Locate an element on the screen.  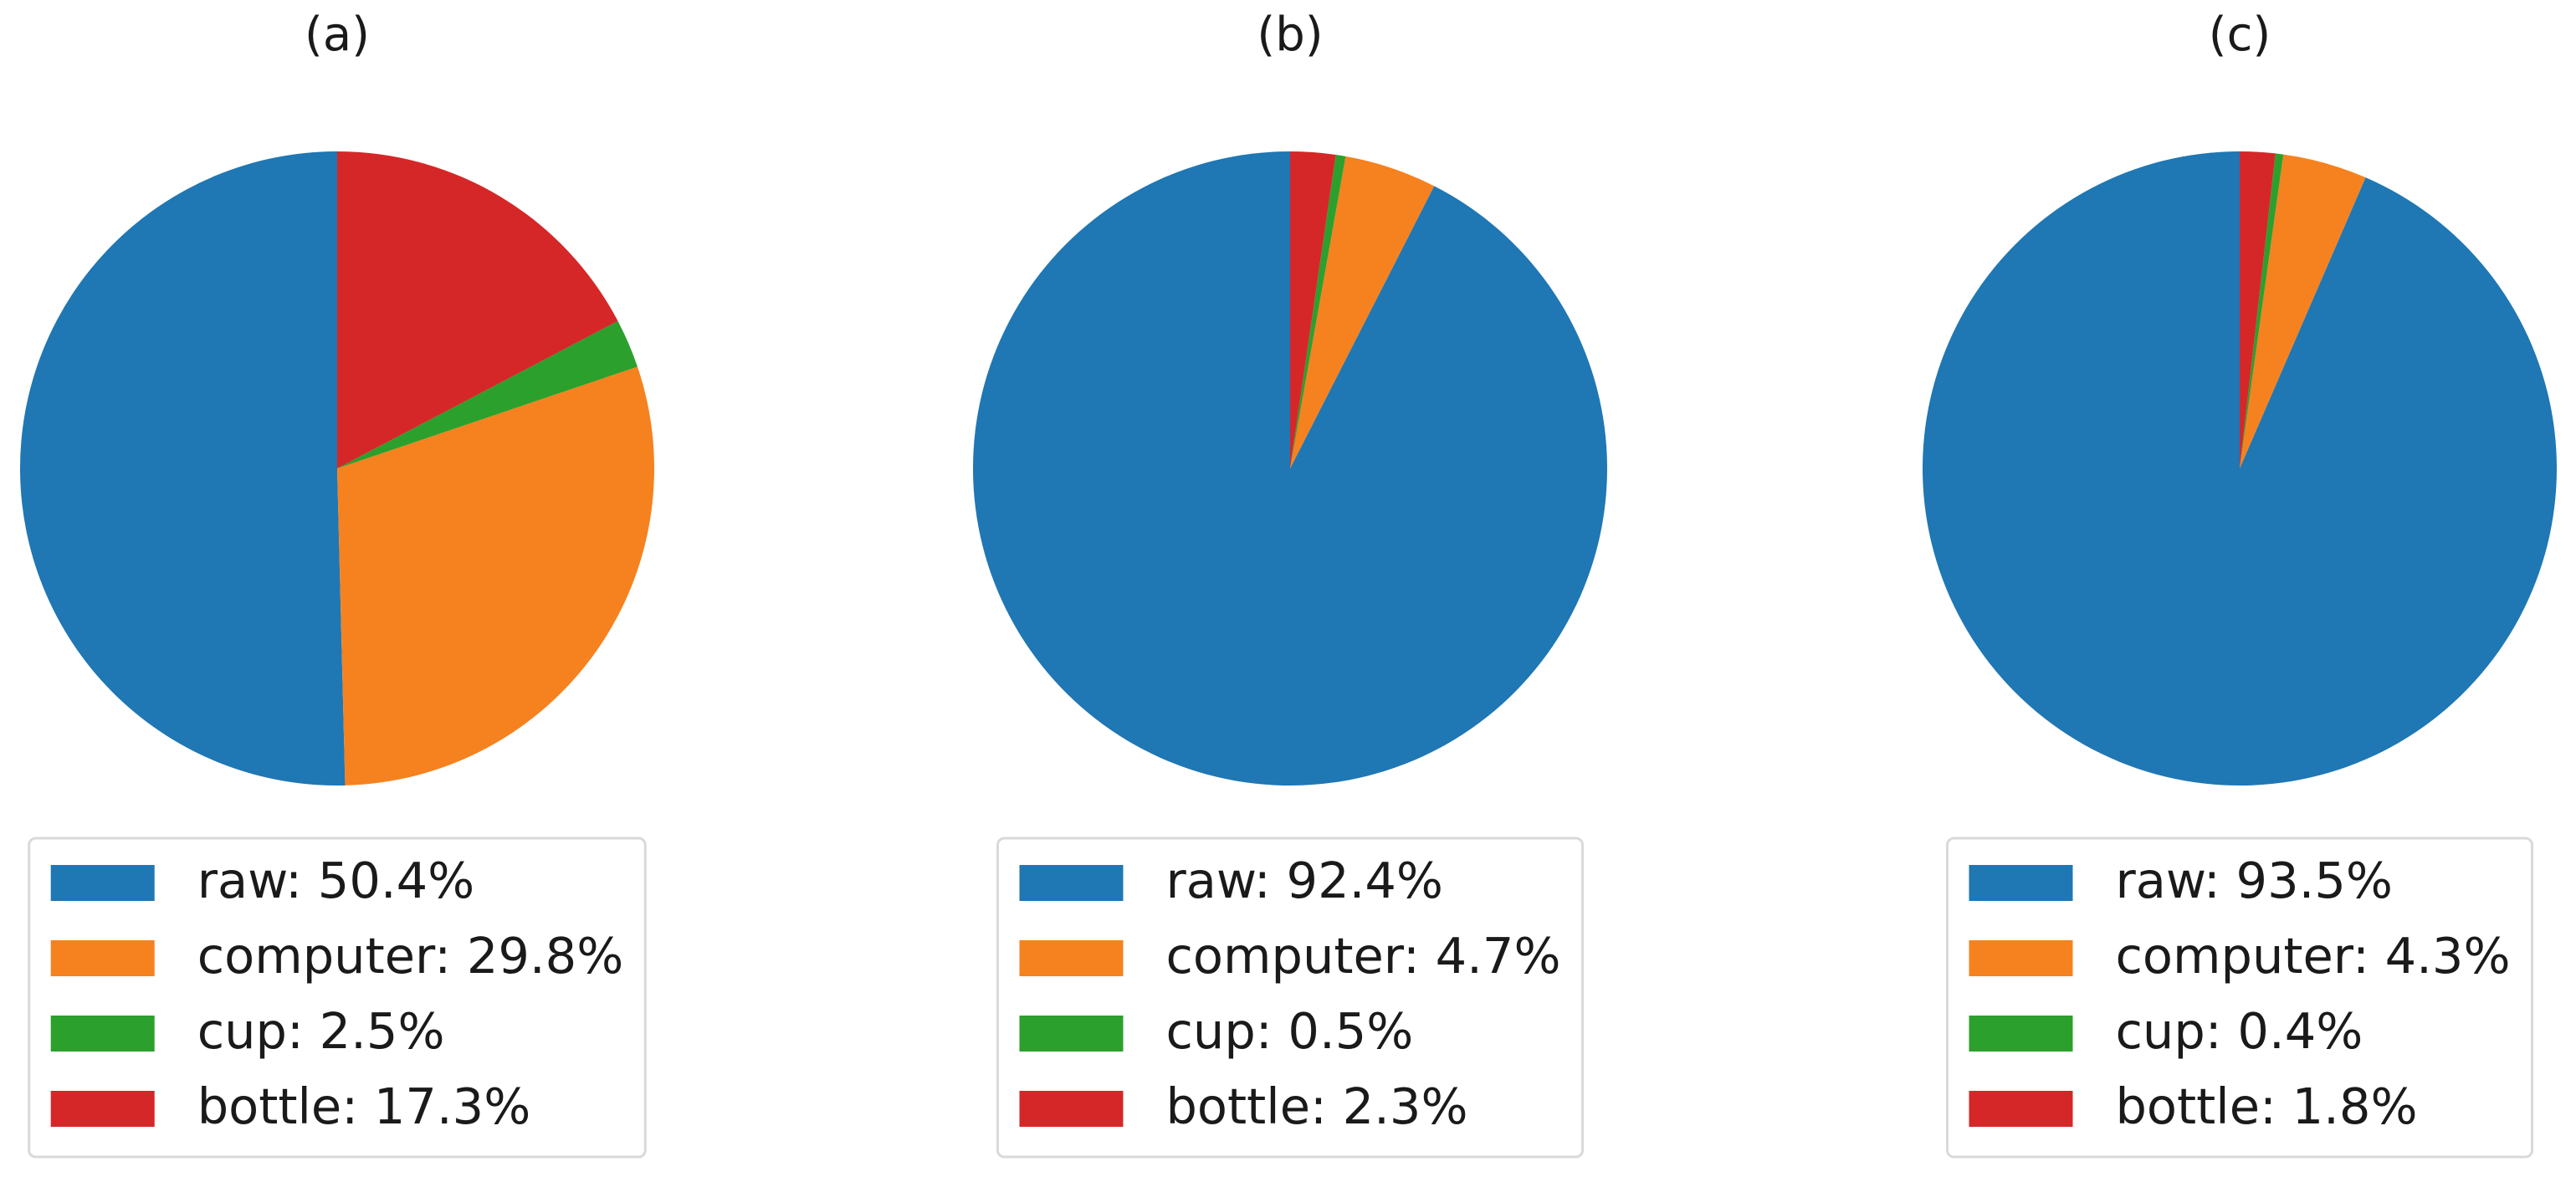
chart-title: (a) is located at coordinates (338, 35).